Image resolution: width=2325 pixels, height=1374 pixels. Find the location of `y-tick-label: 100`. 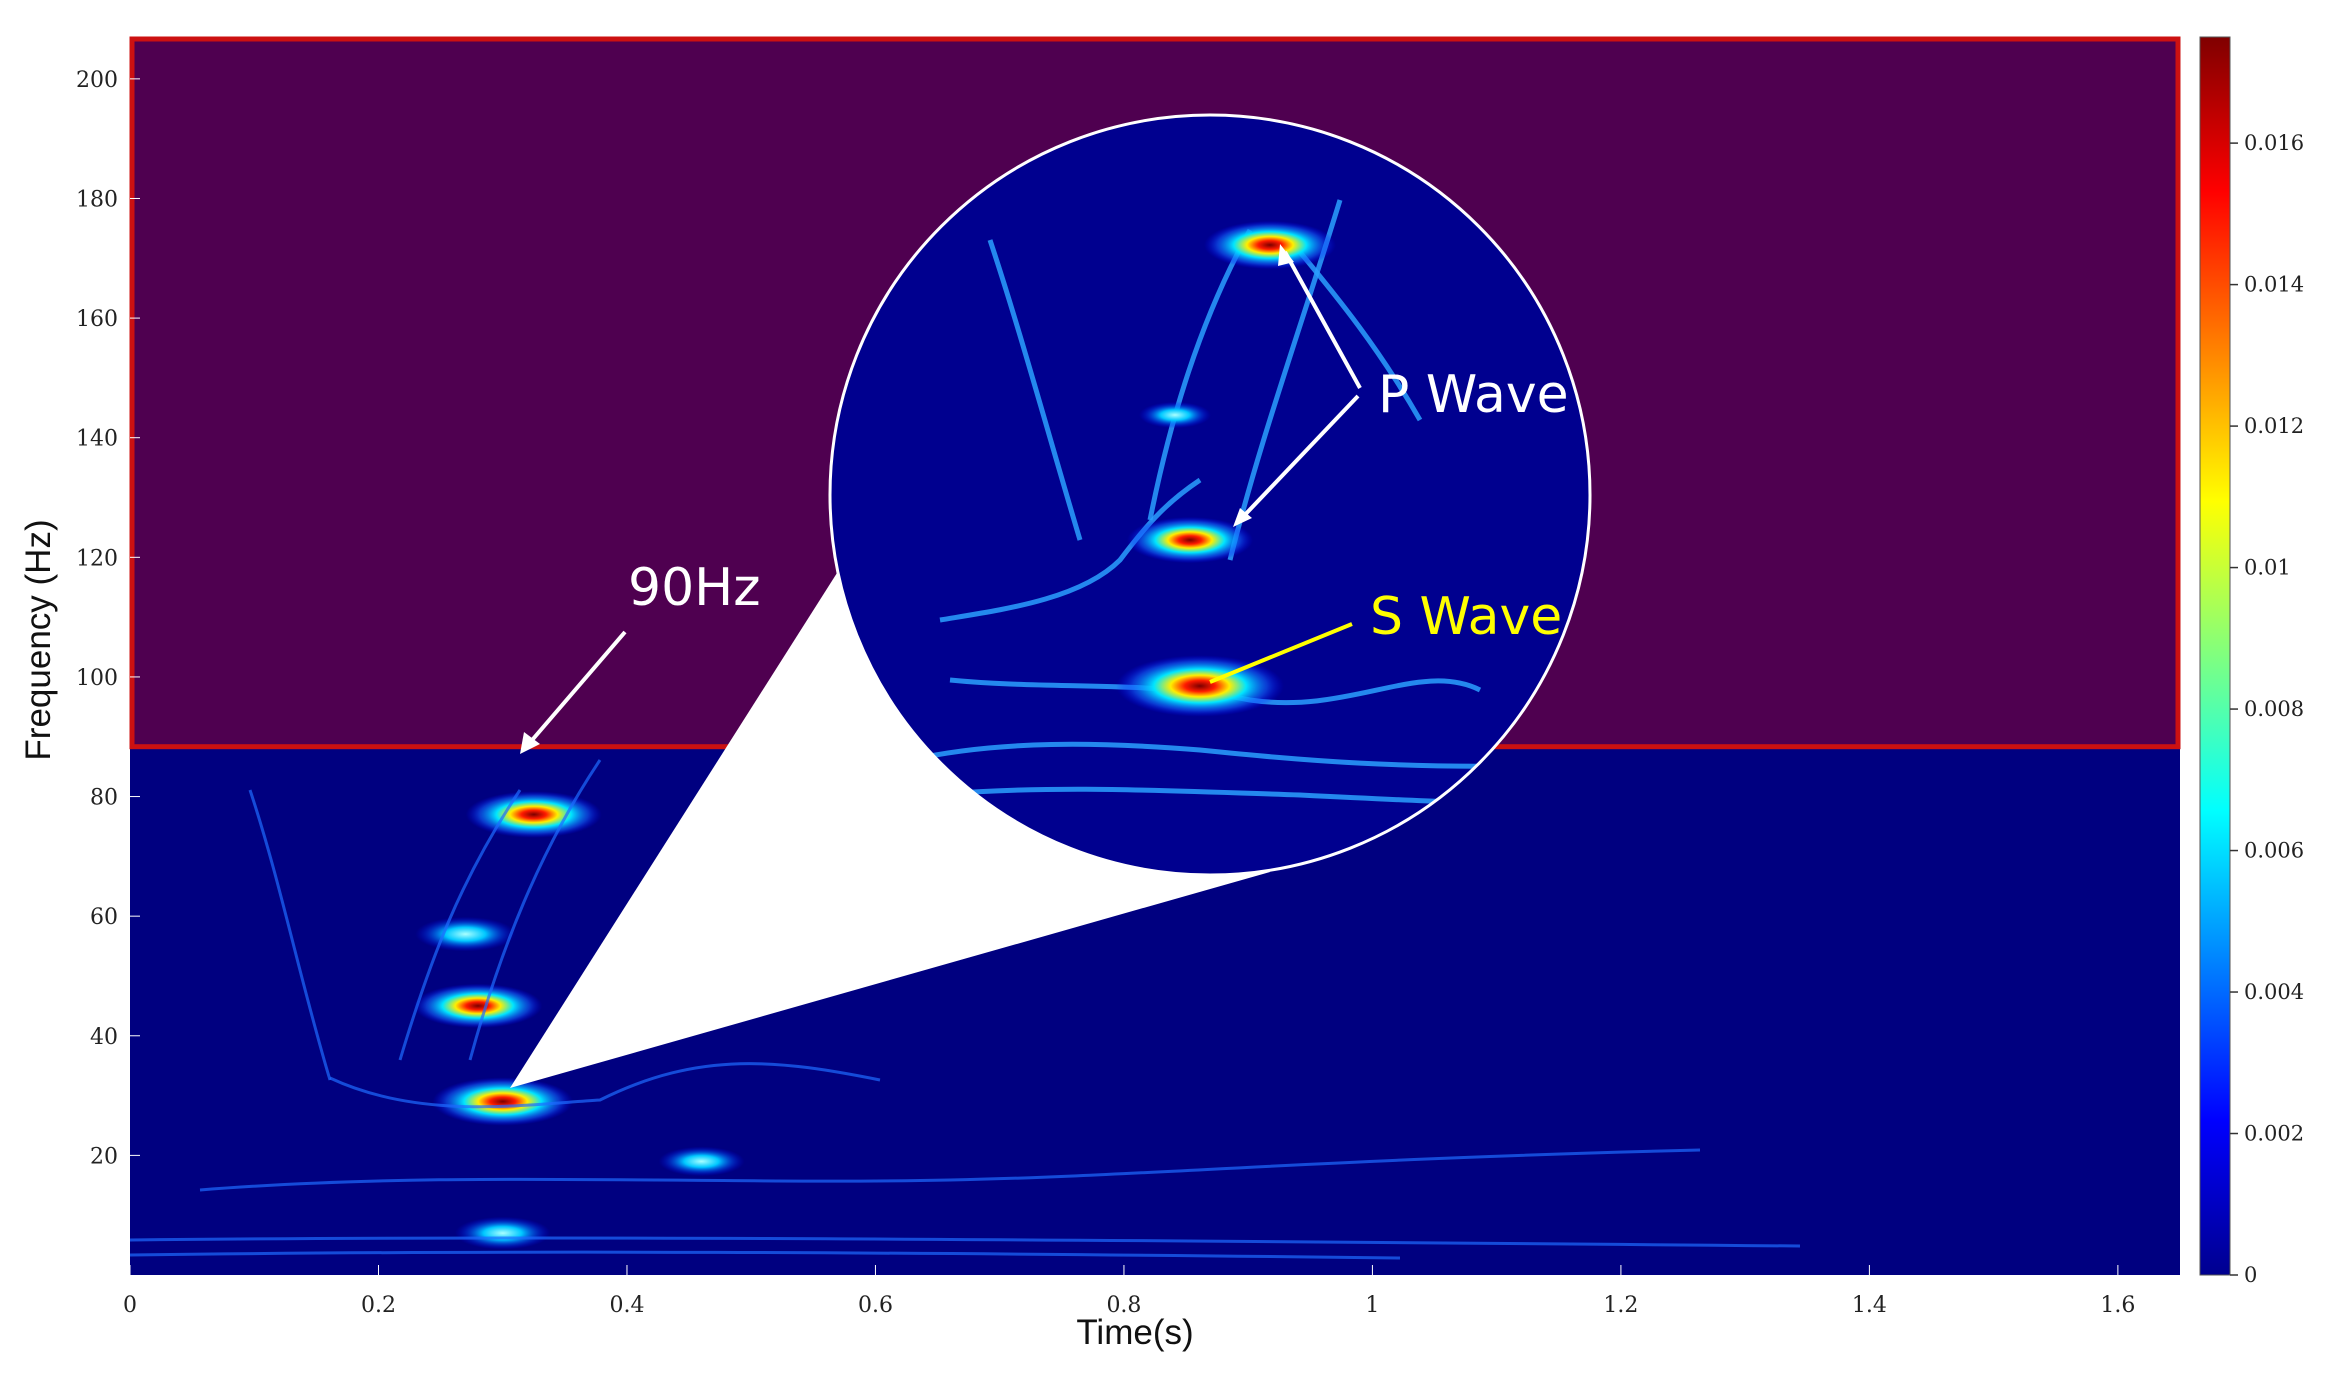

y-tick-label: 100 is located at coordinates (97, 678).